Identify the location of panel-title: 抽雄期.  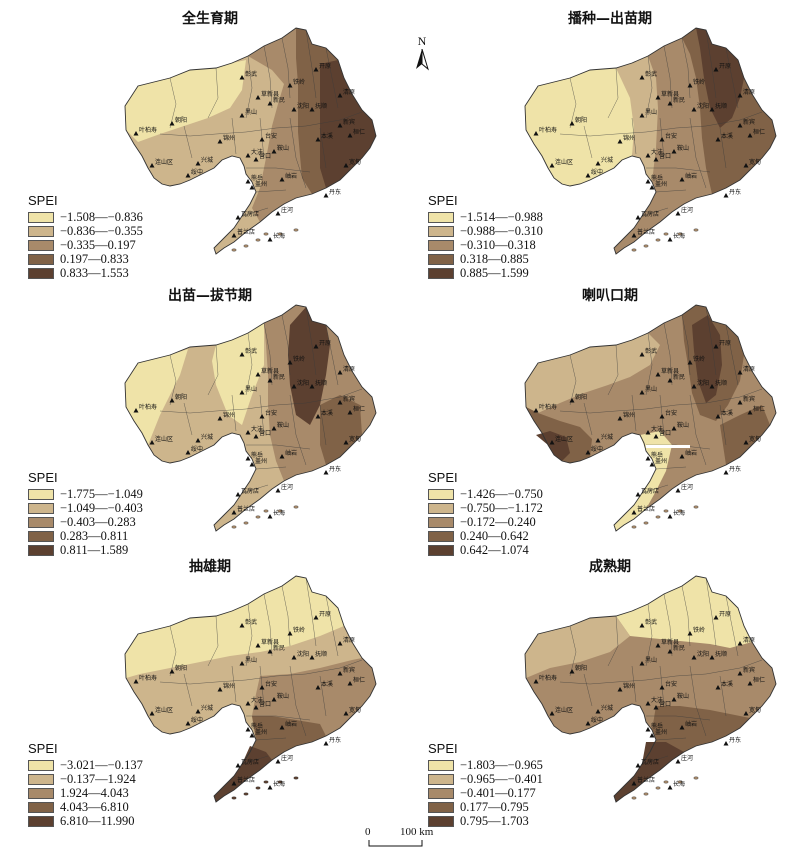
(210, 567).